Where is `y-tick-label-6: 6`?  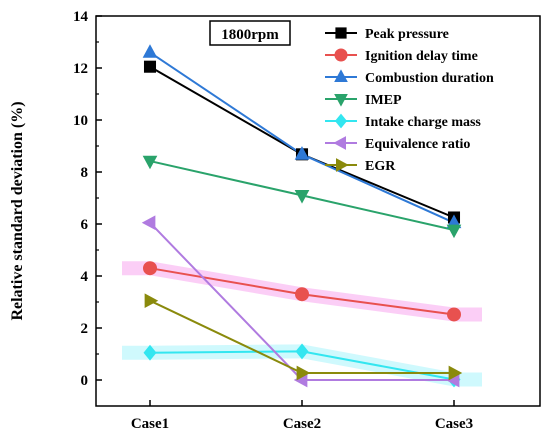 y-tick-label-6: 6 is located at coordinates (85, 225).